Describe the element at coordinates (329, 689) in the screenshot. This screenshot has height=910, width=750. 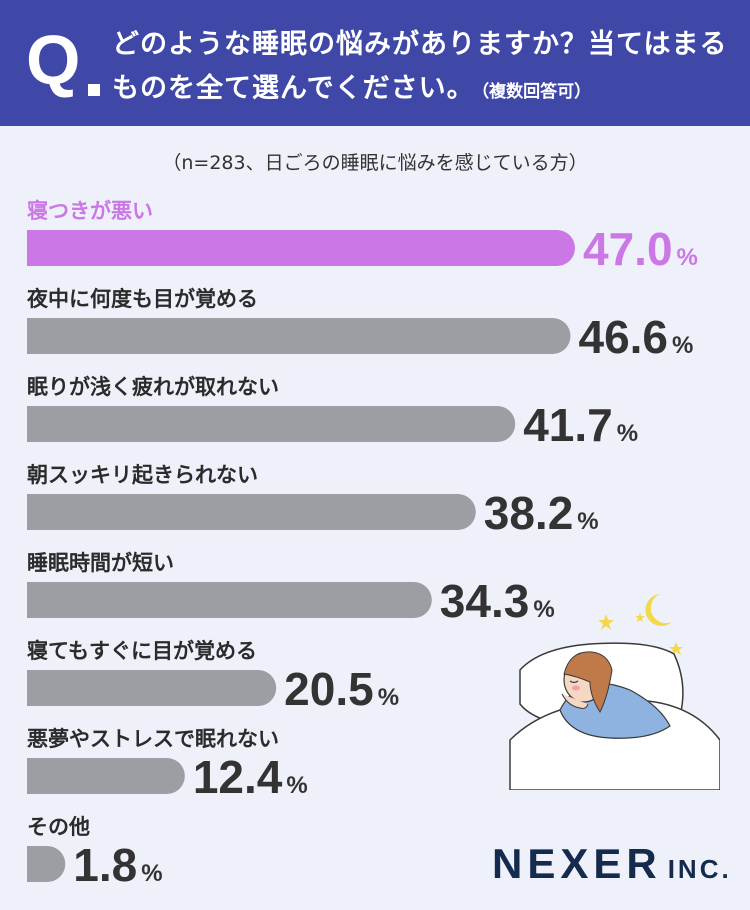
I see `value-number: 20.5` at that location.